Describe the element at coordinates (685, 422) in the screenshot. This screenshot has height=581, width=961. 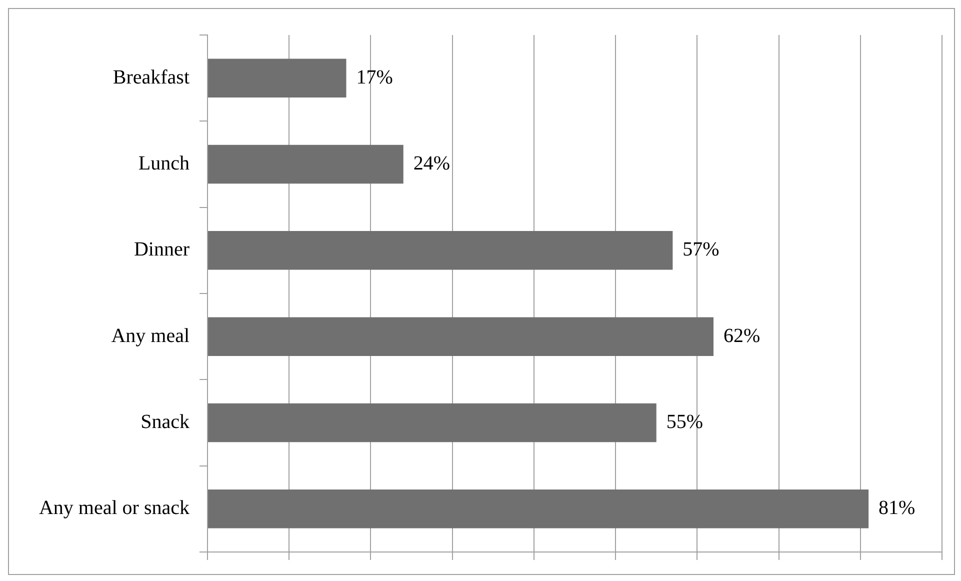
I see `data-label: 55%` at that location.